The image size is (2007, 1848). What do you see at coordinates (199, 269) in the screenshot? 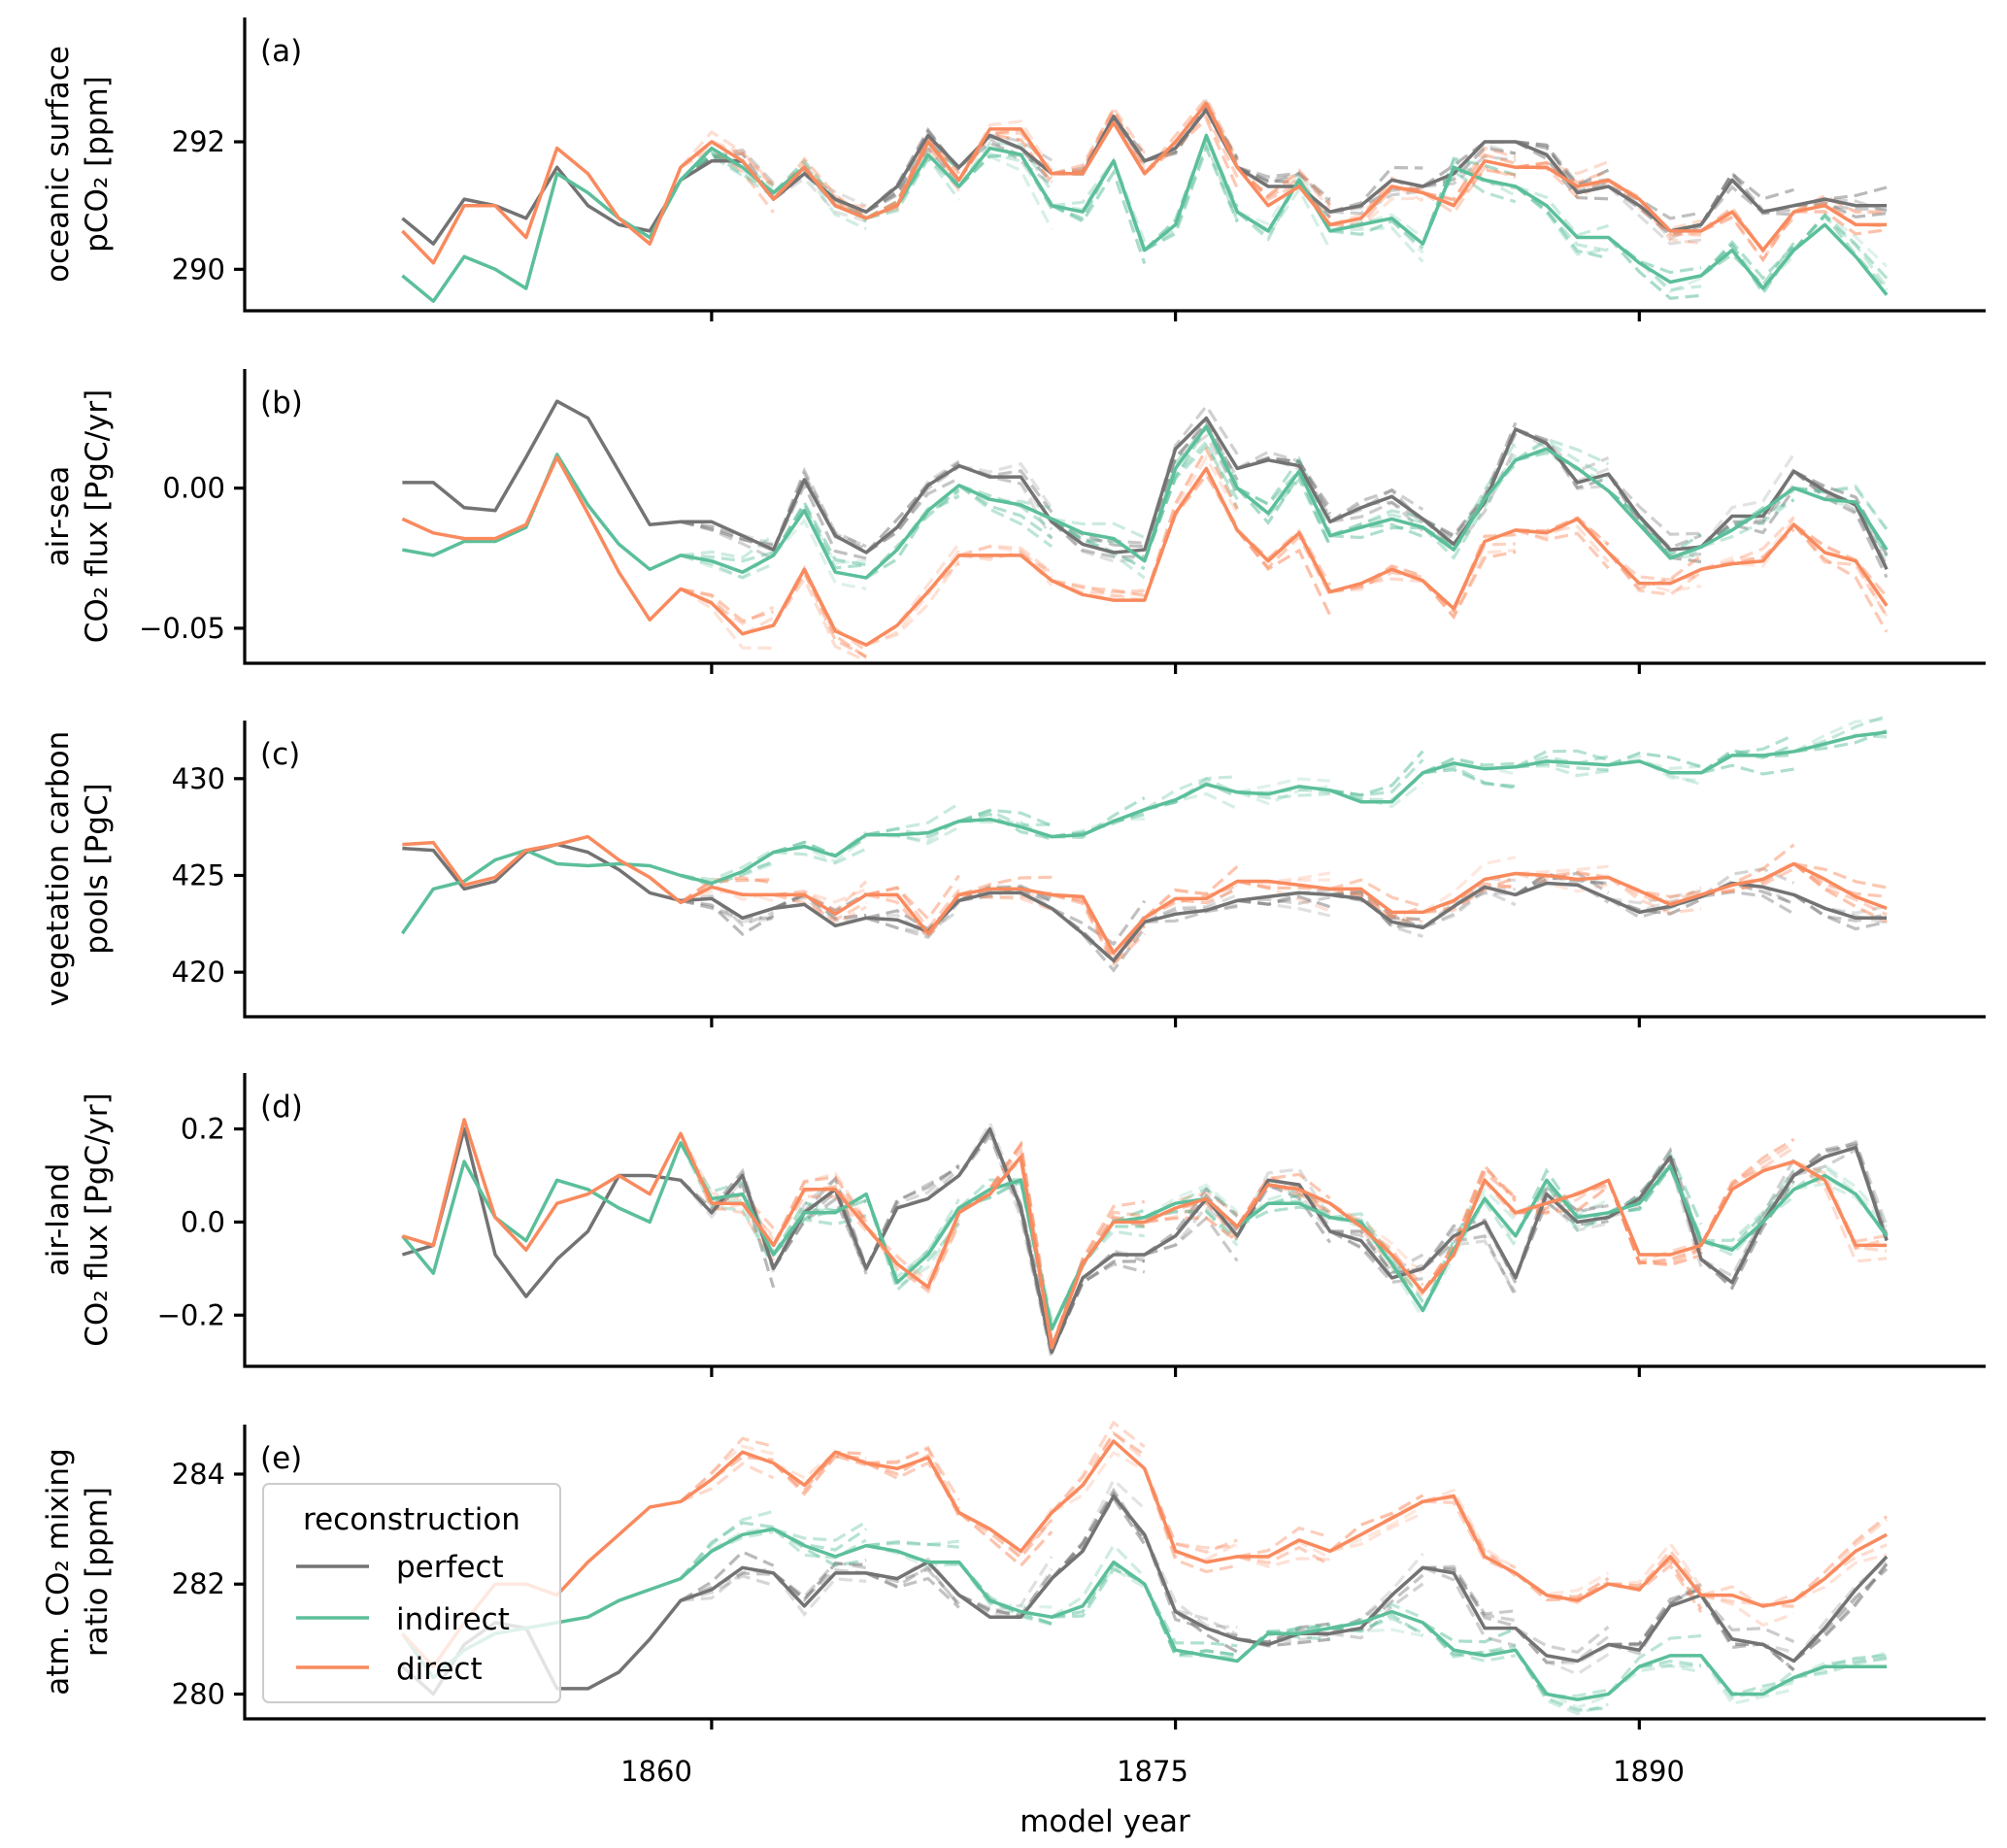
I see `y-tick-label: 290` at bounding box center [199, 269].